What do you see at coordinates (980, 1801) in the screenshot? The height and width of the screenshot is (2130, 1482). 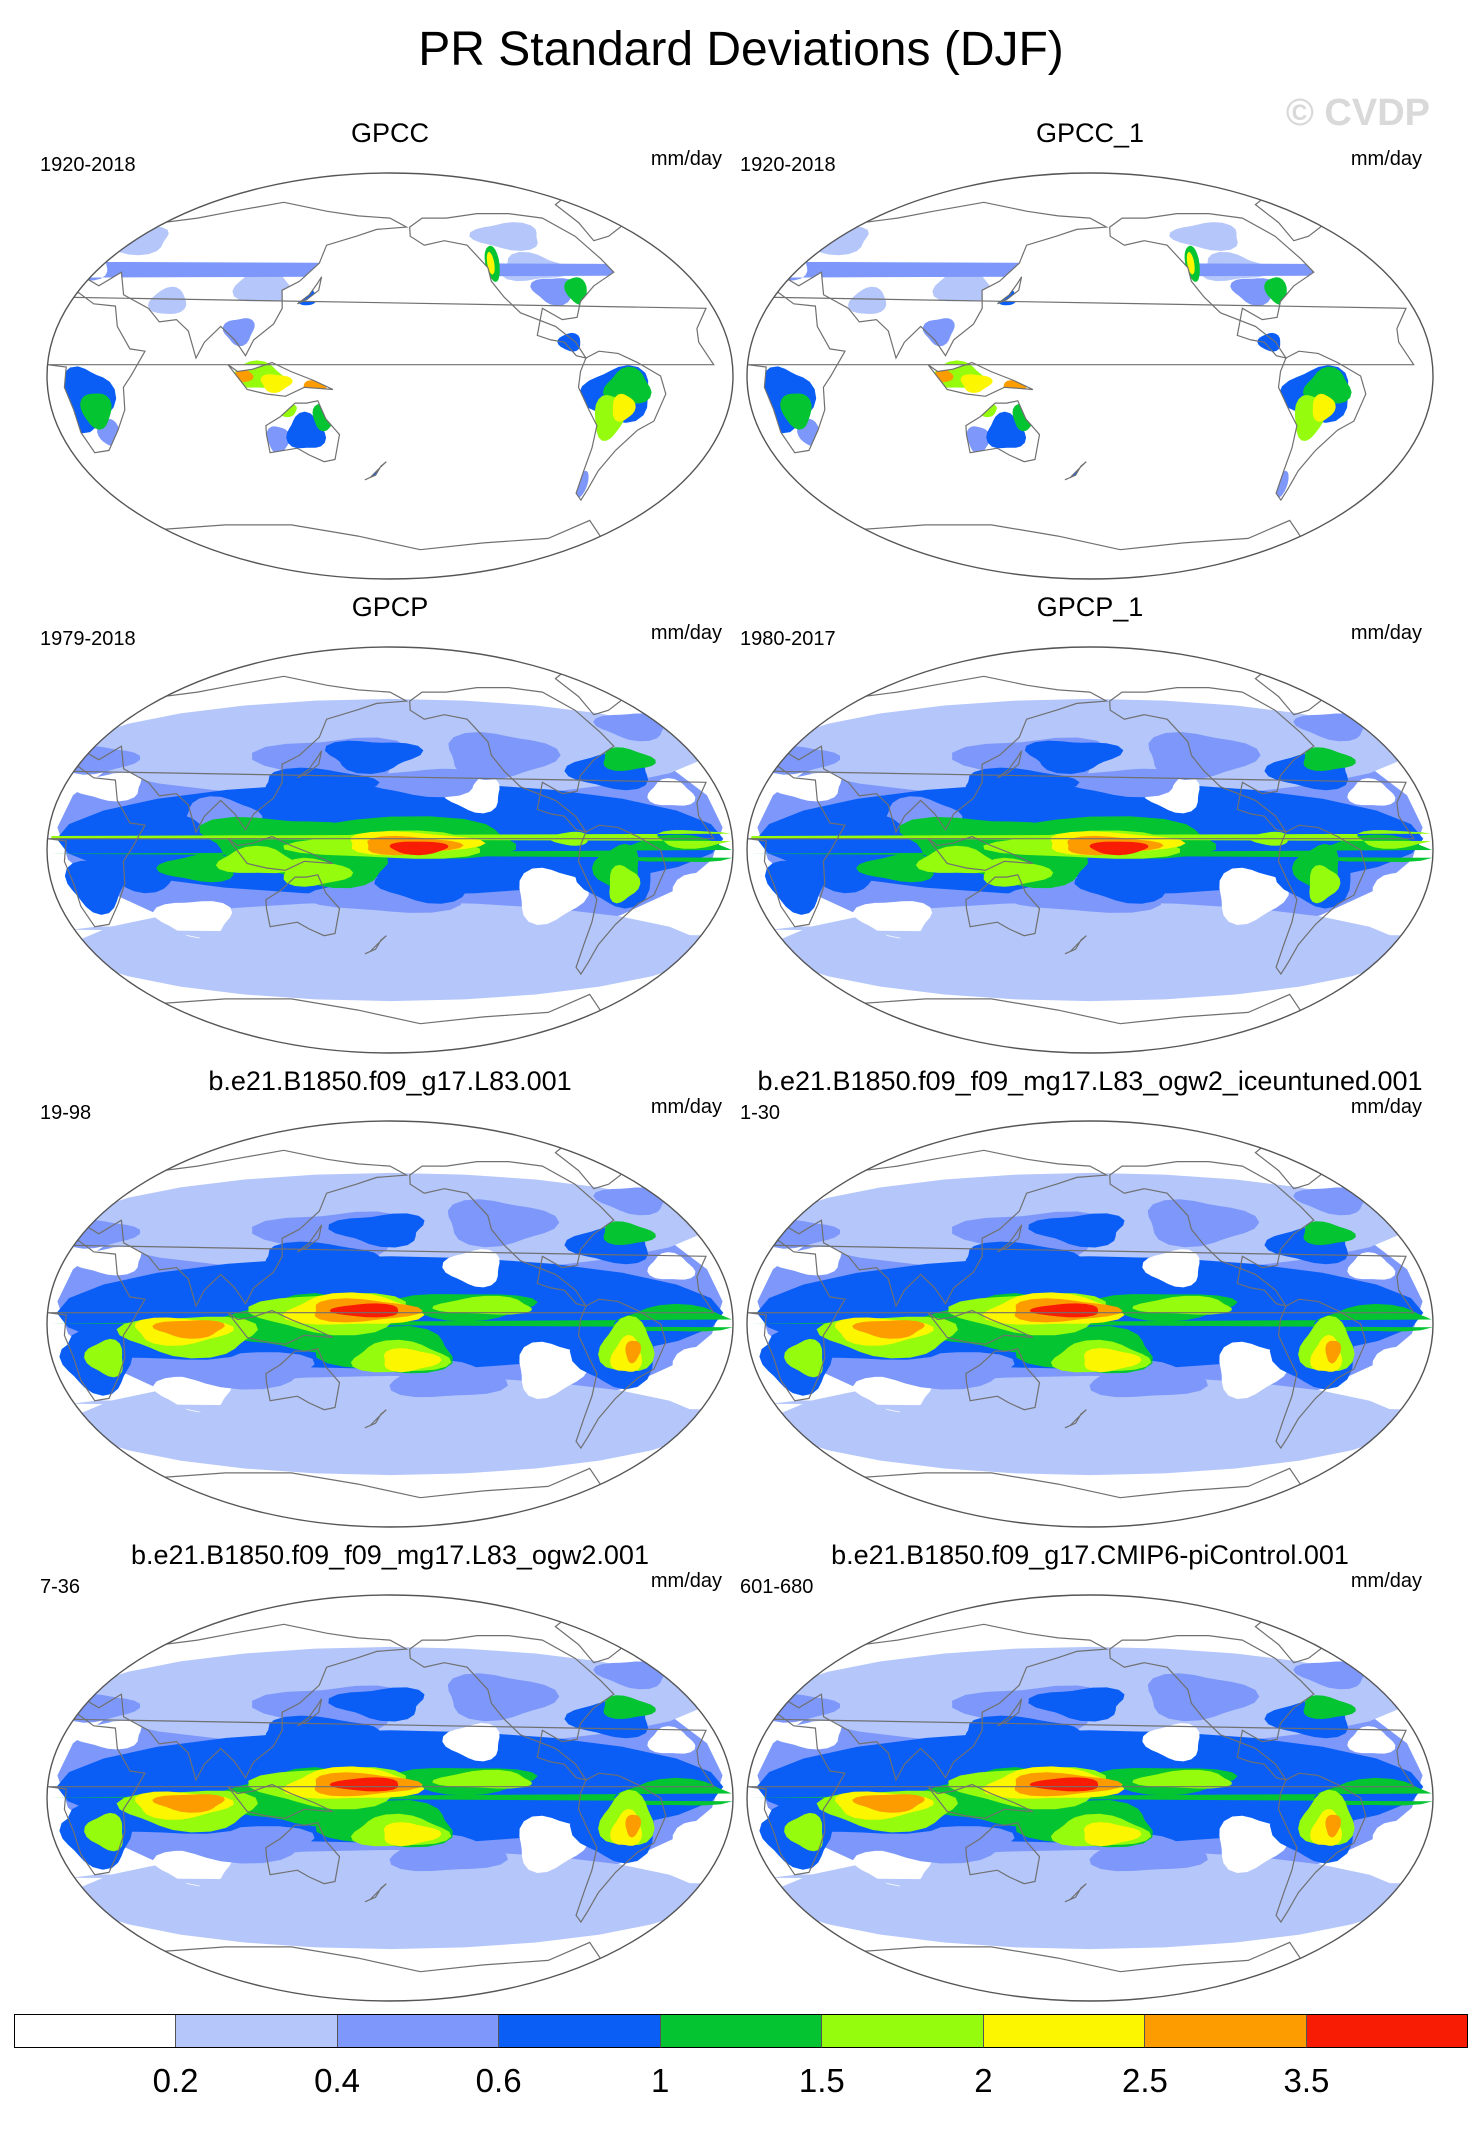 I see `coastline-indonesia` at bounding box center [980, 1801].